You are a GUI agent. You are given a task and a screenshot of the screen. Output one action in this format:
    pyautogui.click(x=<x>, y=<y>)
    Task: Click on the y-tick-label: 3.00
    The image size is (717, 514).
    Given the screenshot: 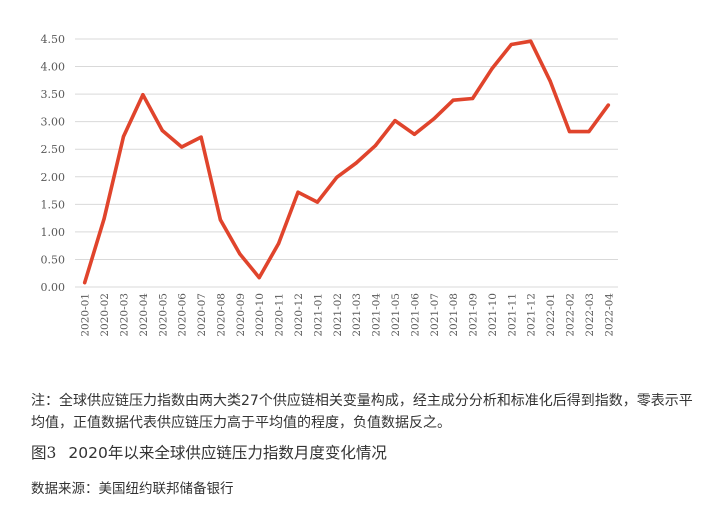 What is the action you would take?
    pyautogui.click(x=53, y=122)
    